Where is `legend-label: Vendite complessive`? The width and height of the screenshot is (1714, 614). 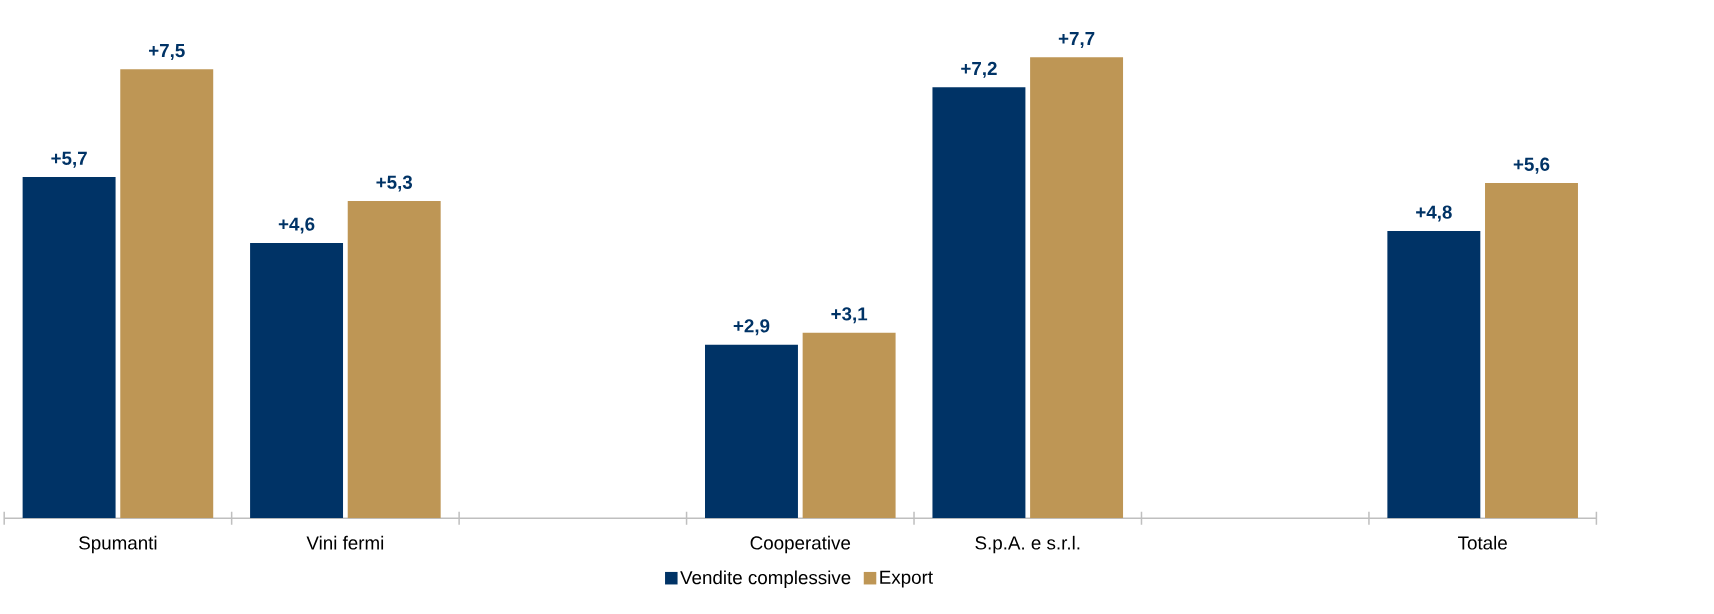 legend-label: Vendite complessive is located at coordinates (765, 579).